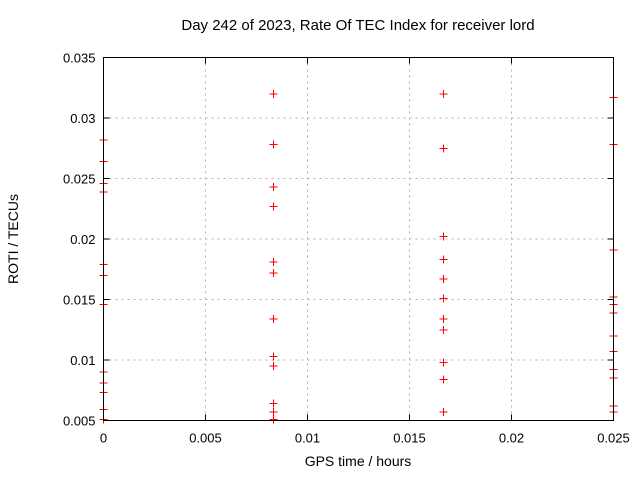 This screenshot has width=640, height=480. What do you see at coordinates (79, 58) in the screenshot?
I see `y-tick-label: 0.035` at bounding box center [79, 58].